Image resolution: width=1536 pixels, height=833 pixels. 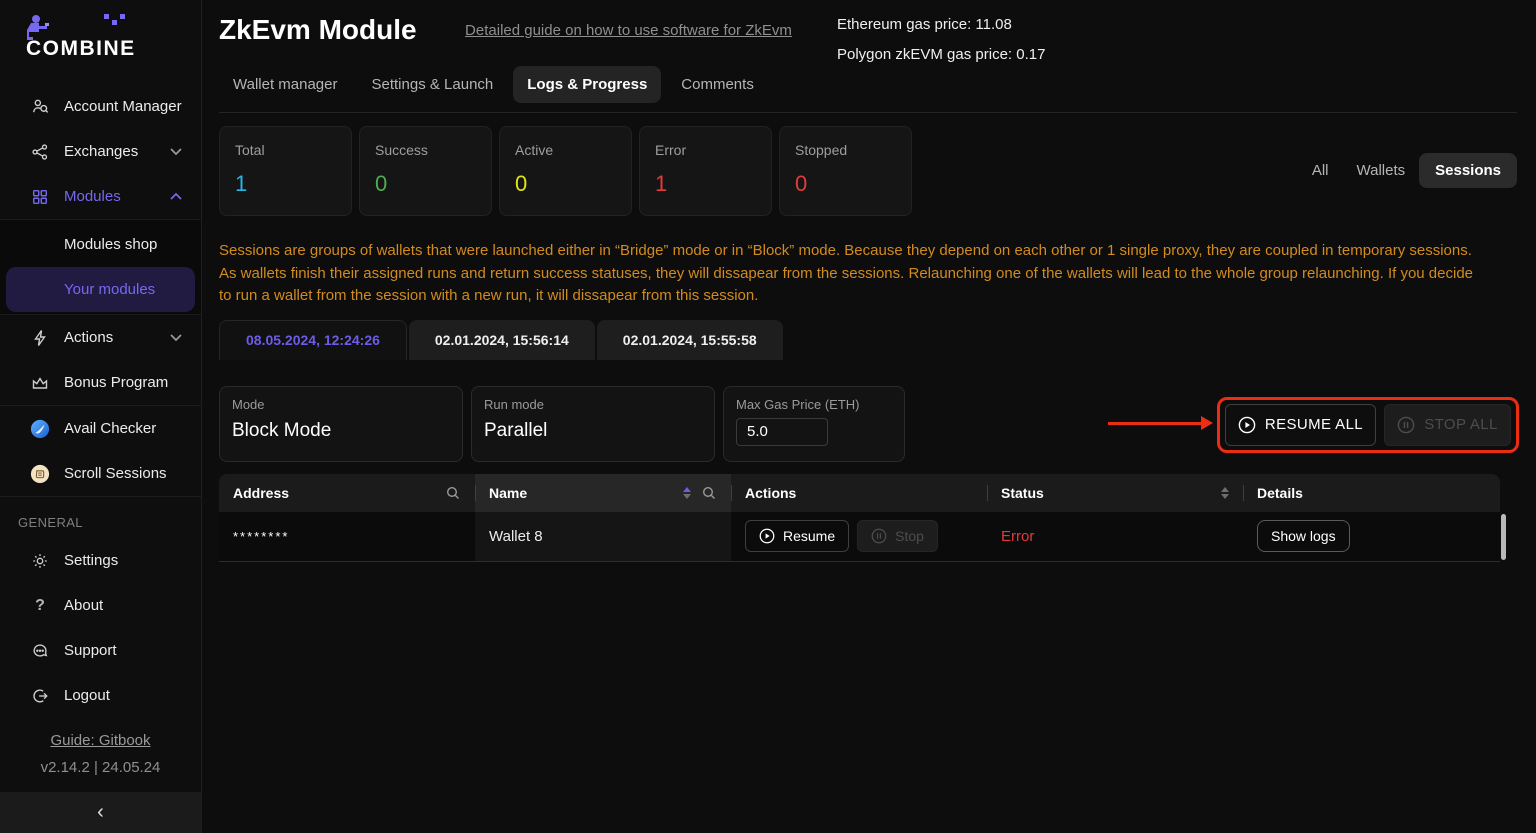 I want to click on logo: COMBINE, so click(x=100, y=42).